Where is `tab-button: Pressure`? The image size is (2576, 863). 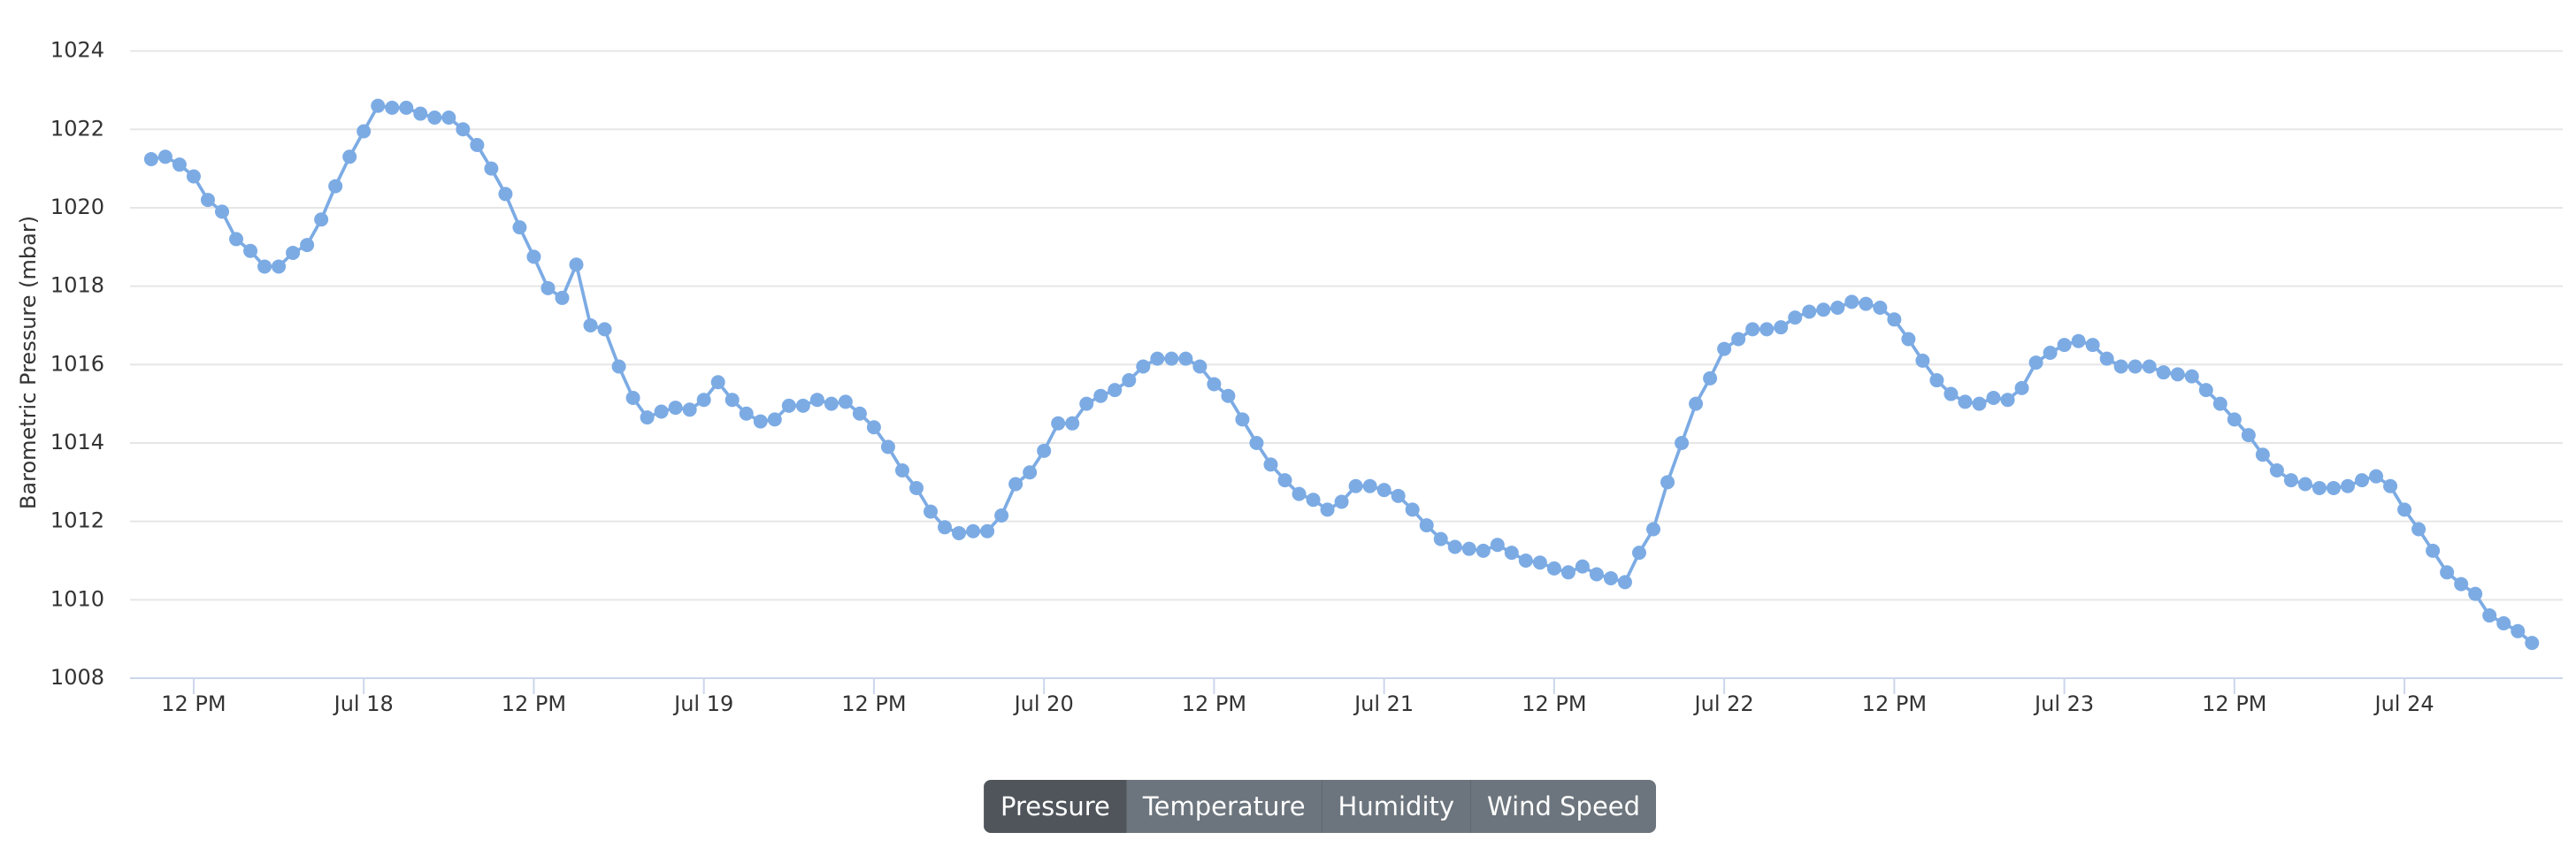
tab-button: Pressure is located at coordinates (1055, 806).